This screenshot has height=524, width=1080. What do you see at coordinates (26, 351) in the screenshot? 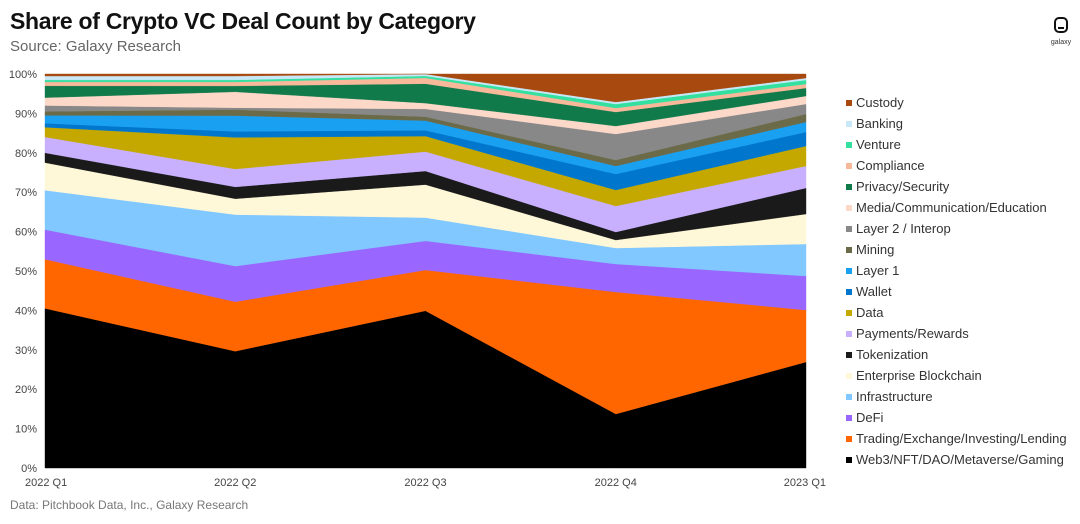
I see `y-tick-label: 30%` at bounding box center [26, 351].